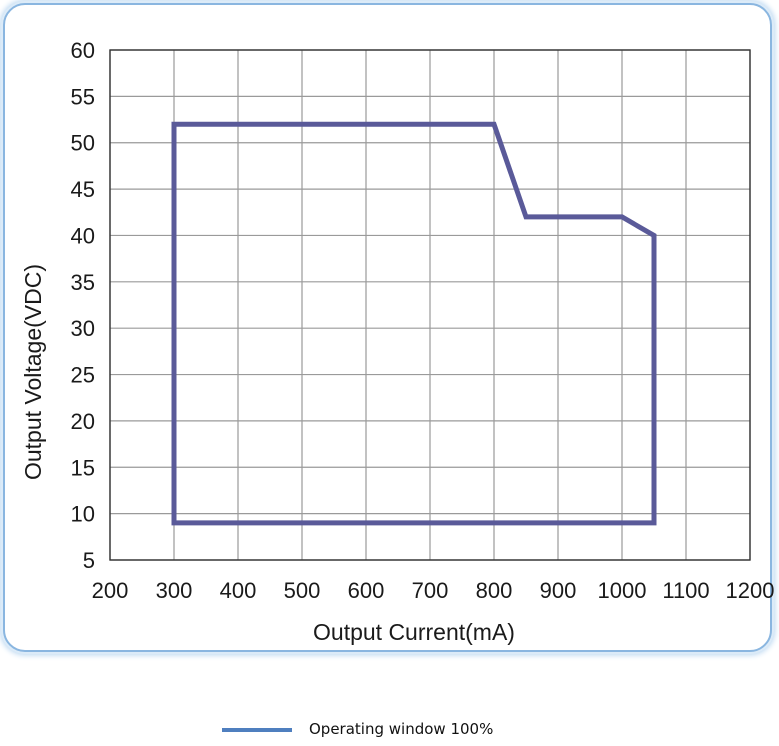 The height and width of the screenshot is (746, 779). Describe the element at coordinates (83, 235) in the screenshot. I see `y-tick-label: 40` at that location.